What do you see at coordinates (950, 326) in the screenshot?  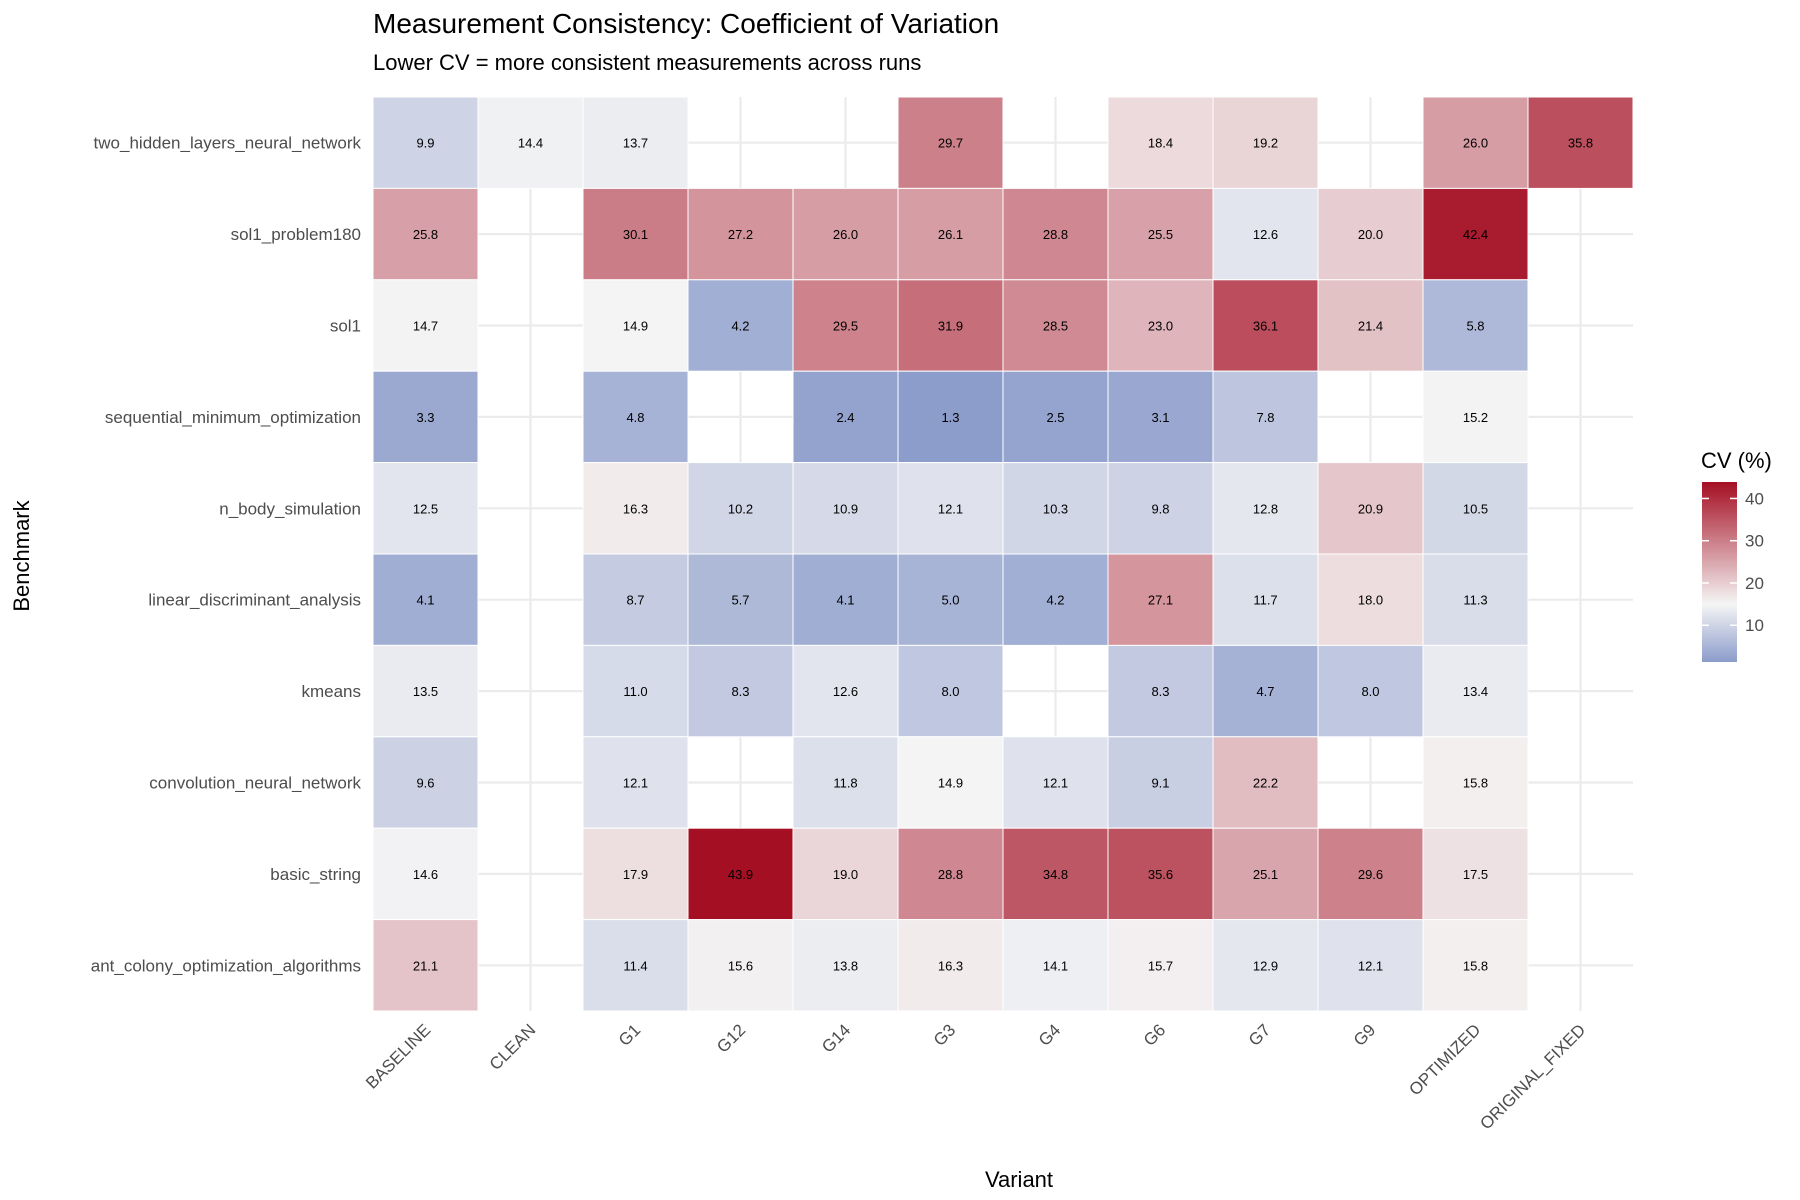 I see `cell-value-label: 31.9` at bounding box center [950, 326].